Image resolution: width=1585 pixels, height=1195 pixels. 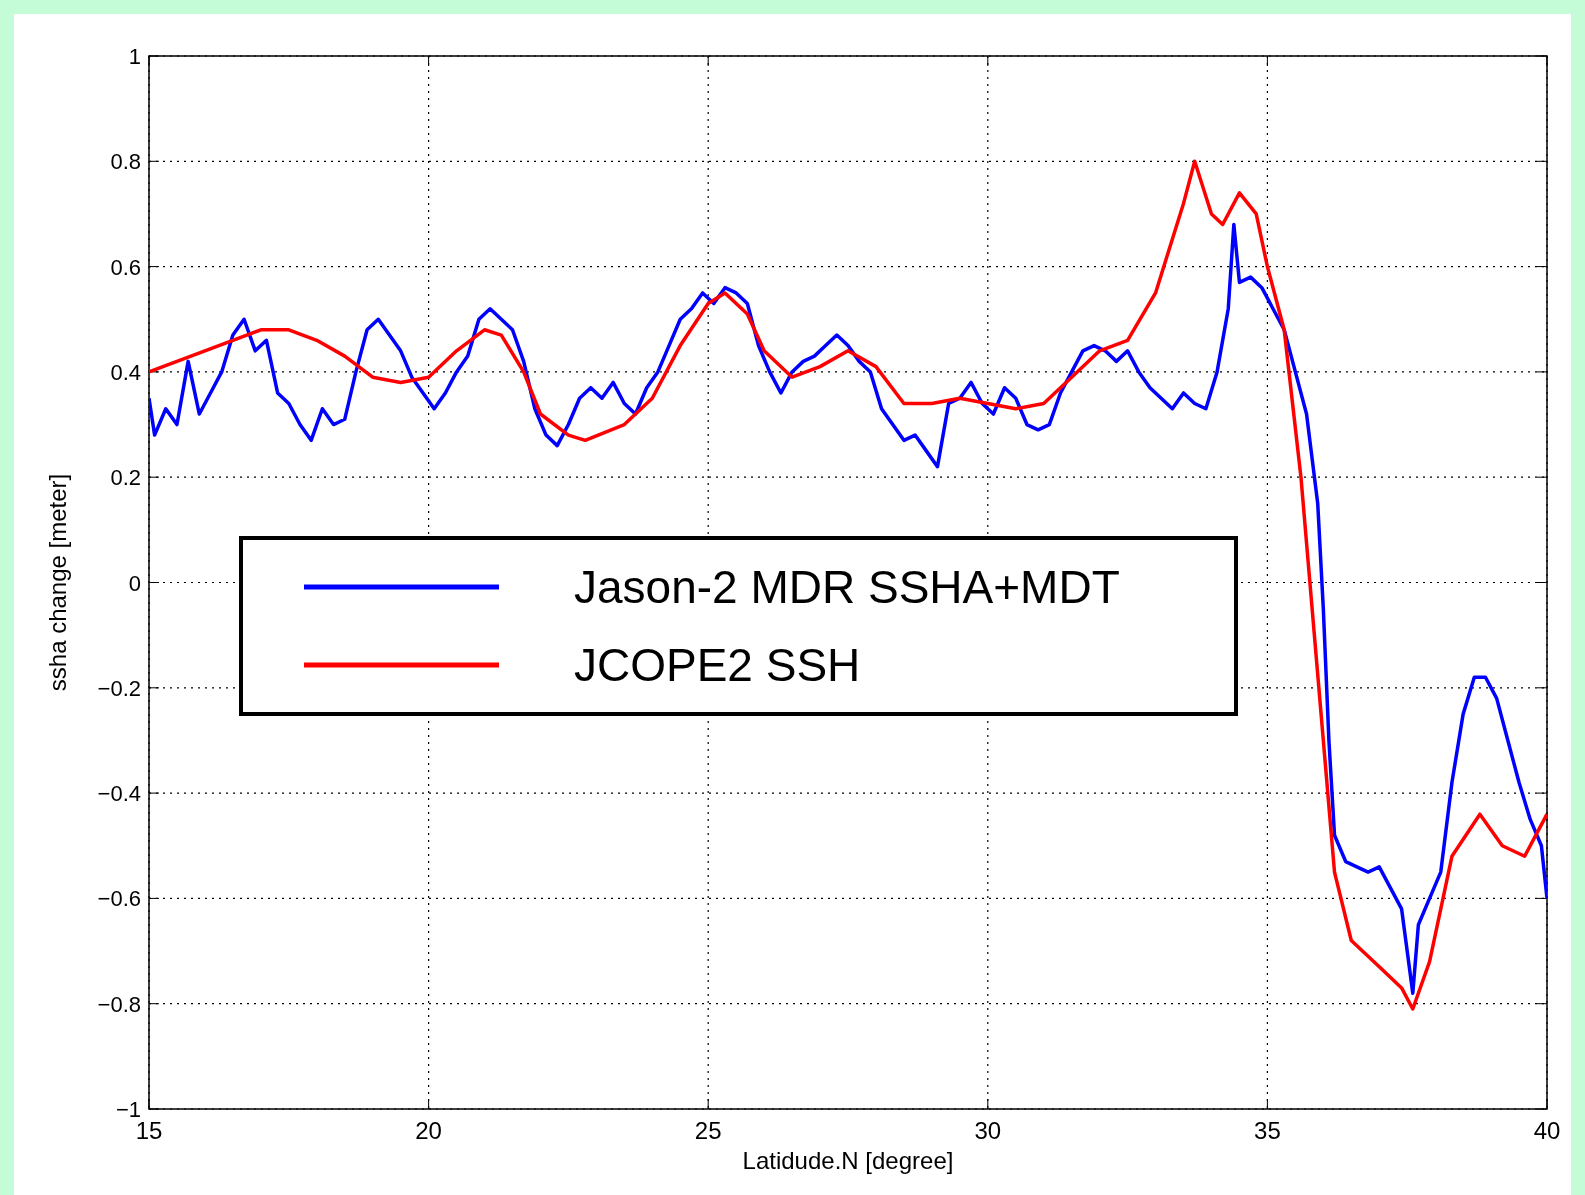 I want to click on x-tick-label: 25, so click(x=708, y=1130).